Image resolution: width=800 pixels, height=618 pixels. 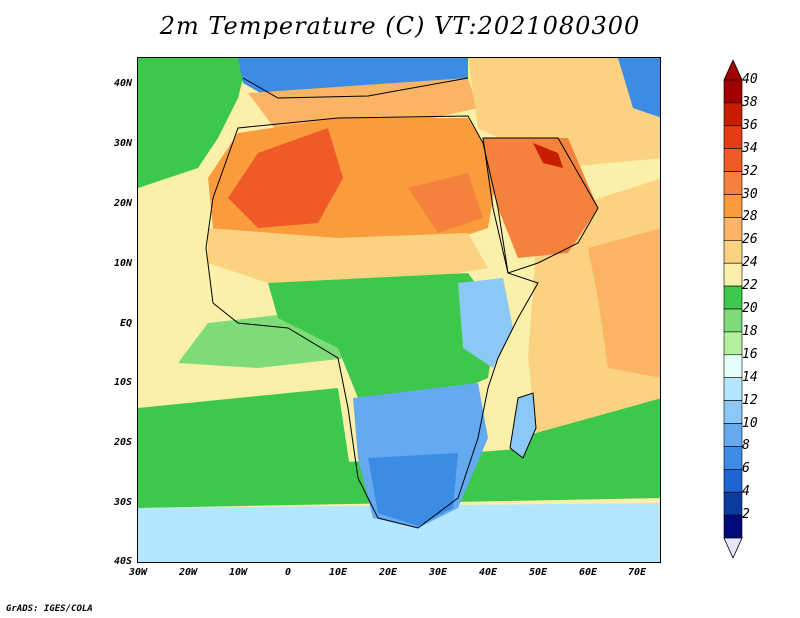 What do you see at coordinates (285, 178) in the screenshot?
I see `sahara-hot-west` at bounding box center [285, 178].